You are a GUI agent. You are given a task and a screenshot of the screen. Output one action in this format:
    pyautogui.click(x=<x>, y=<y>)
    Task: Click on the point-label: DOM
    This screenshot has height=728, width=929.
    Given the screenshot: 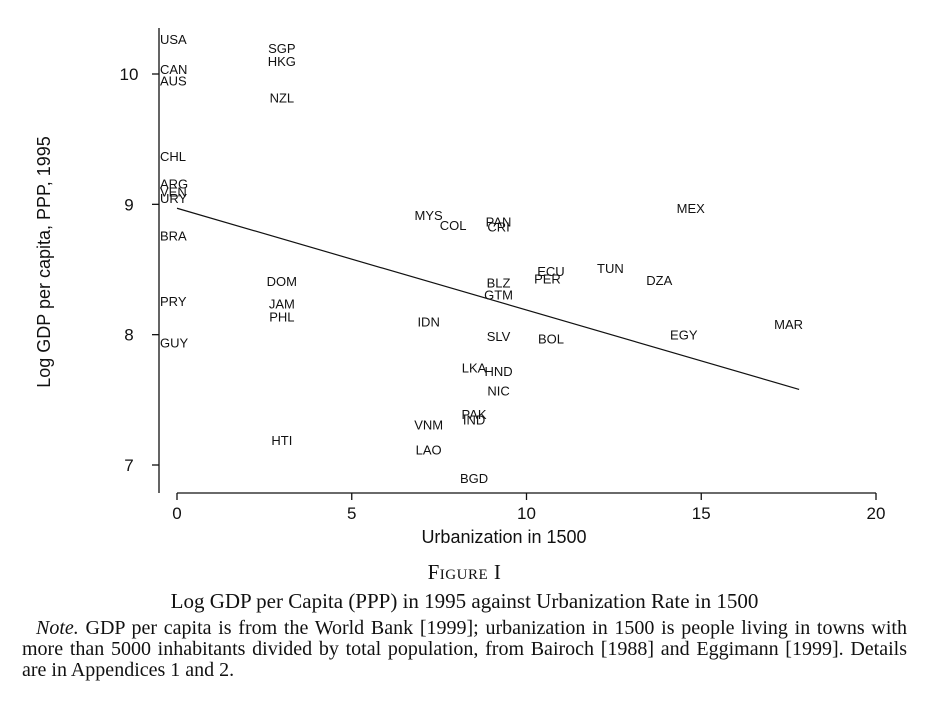 What is the action you would take?
    pyautogui.click(x=282, y=281)
    